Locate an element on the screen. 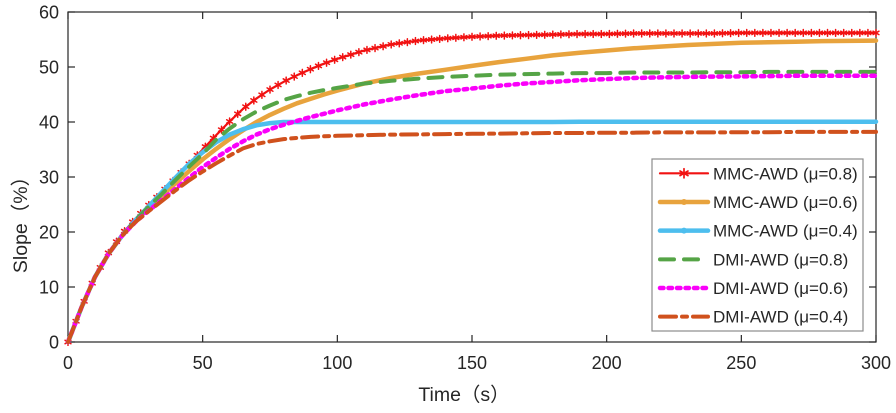  y-tick-label: 30 is located at coordinates (49, 177).